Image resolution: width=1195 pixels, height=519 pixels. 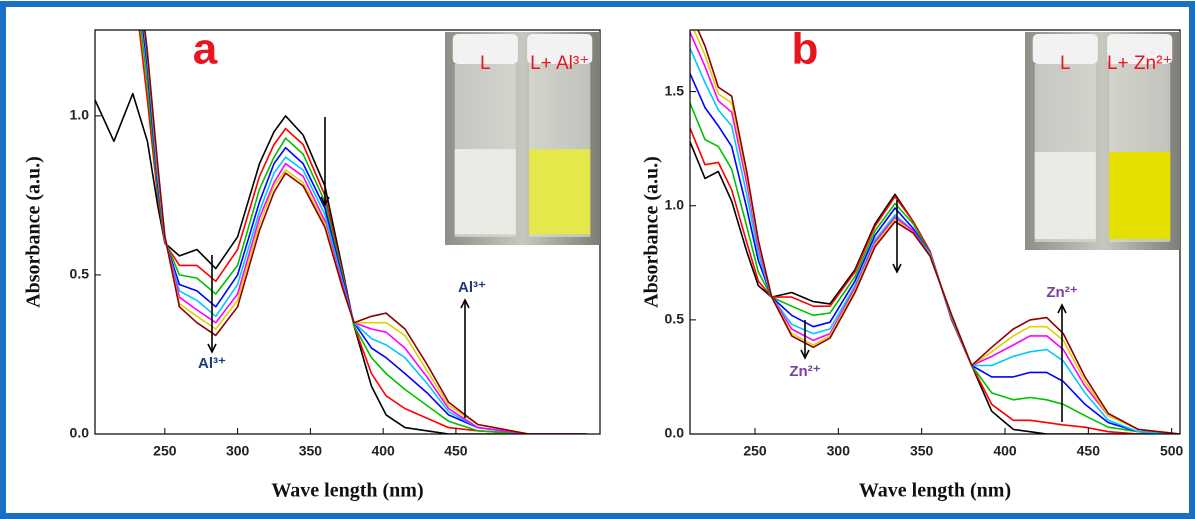 What do you see at coordinates (559, 63) in the screenshot?
I see `inset-label: L+ Al³⁺` at bounding box center [559, 63].